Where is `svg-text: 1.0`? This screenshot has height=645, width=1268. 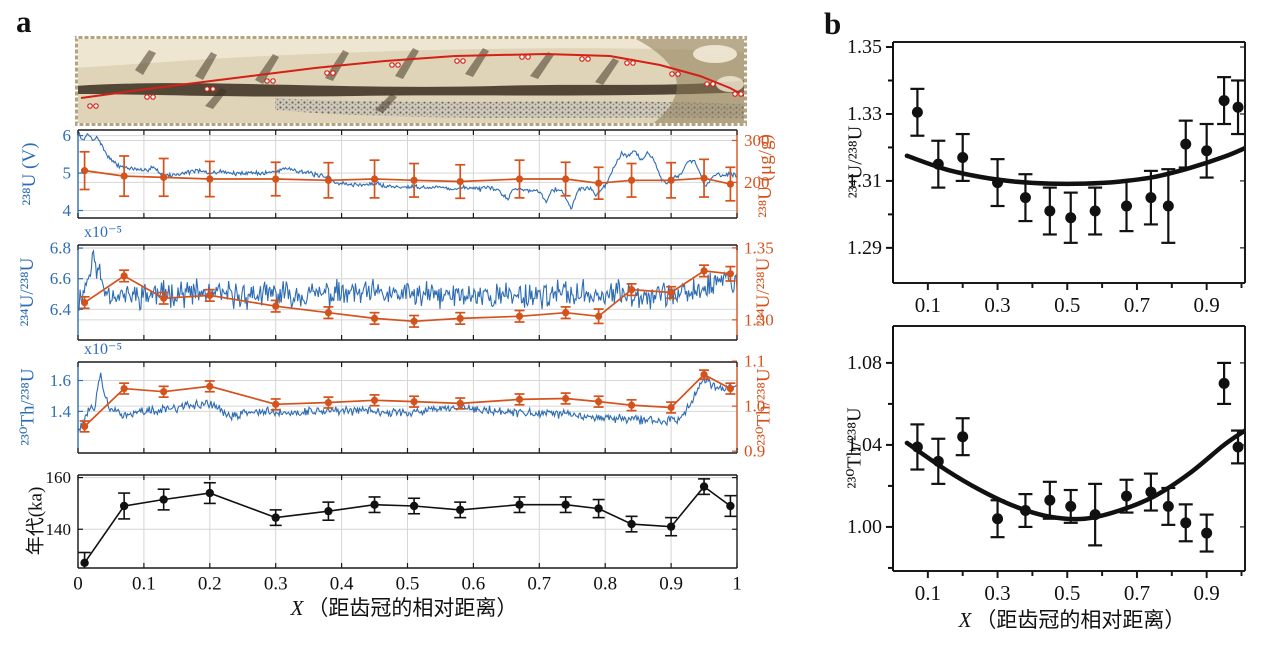
svg-text: 1.0 is located at coordinates (754, 406).